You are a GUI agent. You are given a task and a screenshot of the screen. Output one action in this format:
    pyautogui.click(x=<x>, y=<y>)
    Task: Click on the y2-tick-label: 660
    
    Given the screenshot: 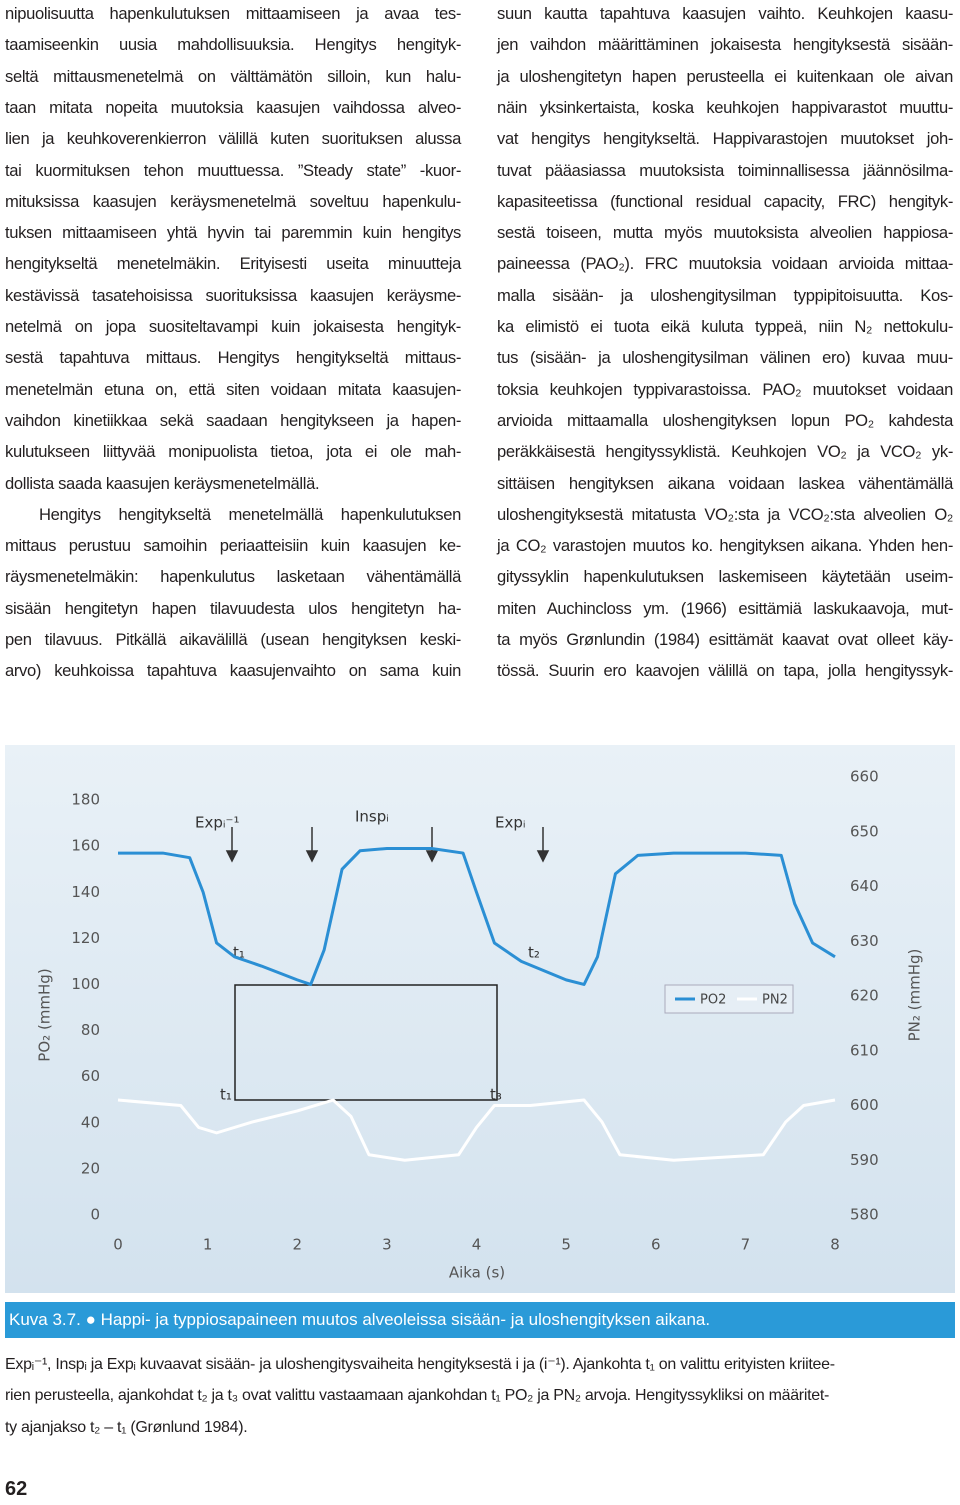 What is the action you would take?
    pyautogui.click(x=864, y=777)
    